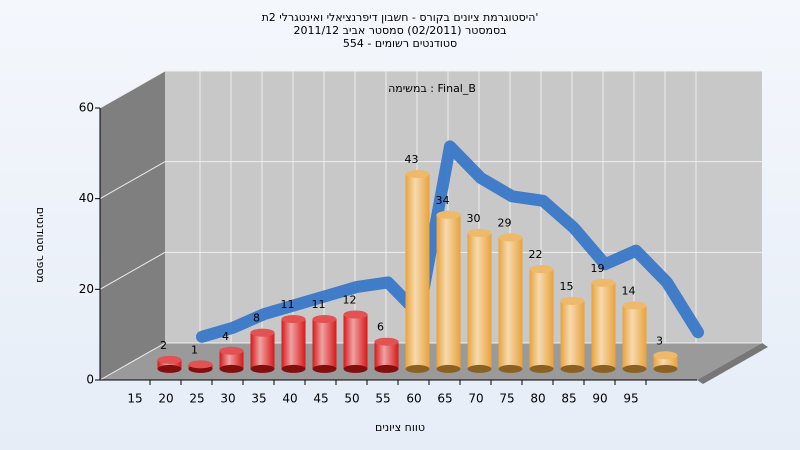 The height and width of the screenshot is (450, 800). Describe the element at coordinates (227, 399) in the screenshot. I see `x-tick-label: 30` at that location.